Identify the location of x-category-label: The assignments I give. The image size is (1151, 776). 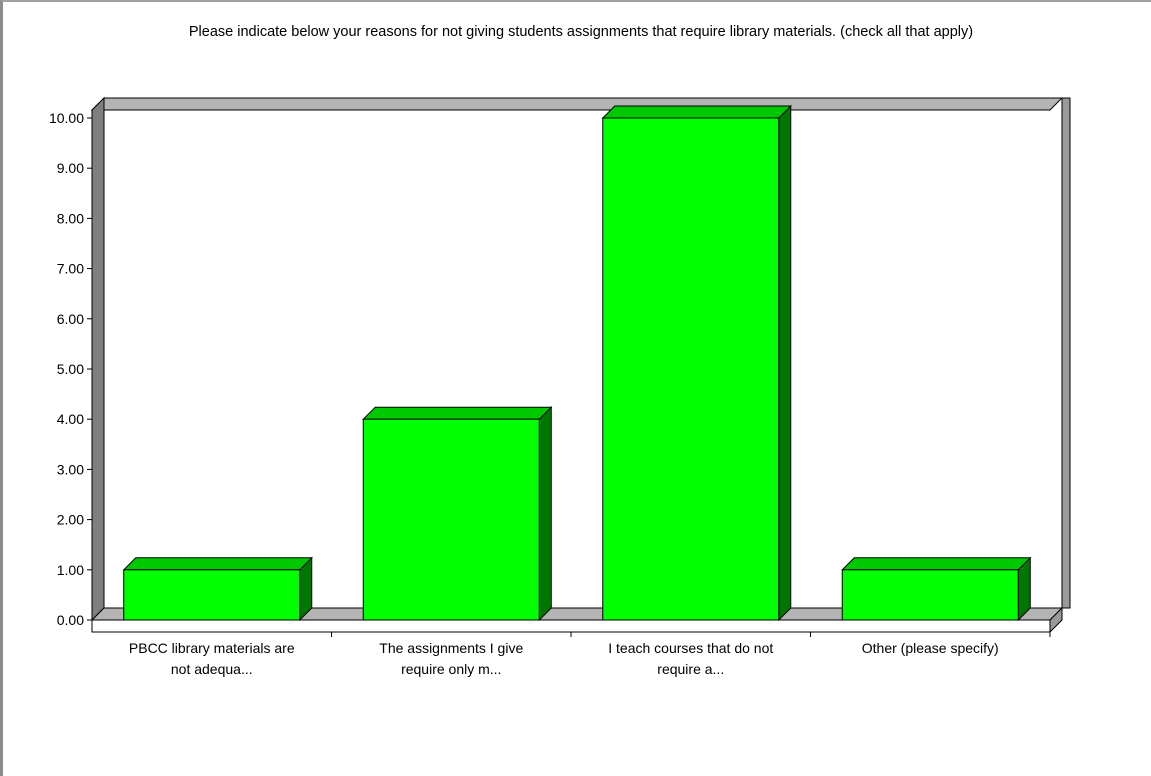
(451, 648).